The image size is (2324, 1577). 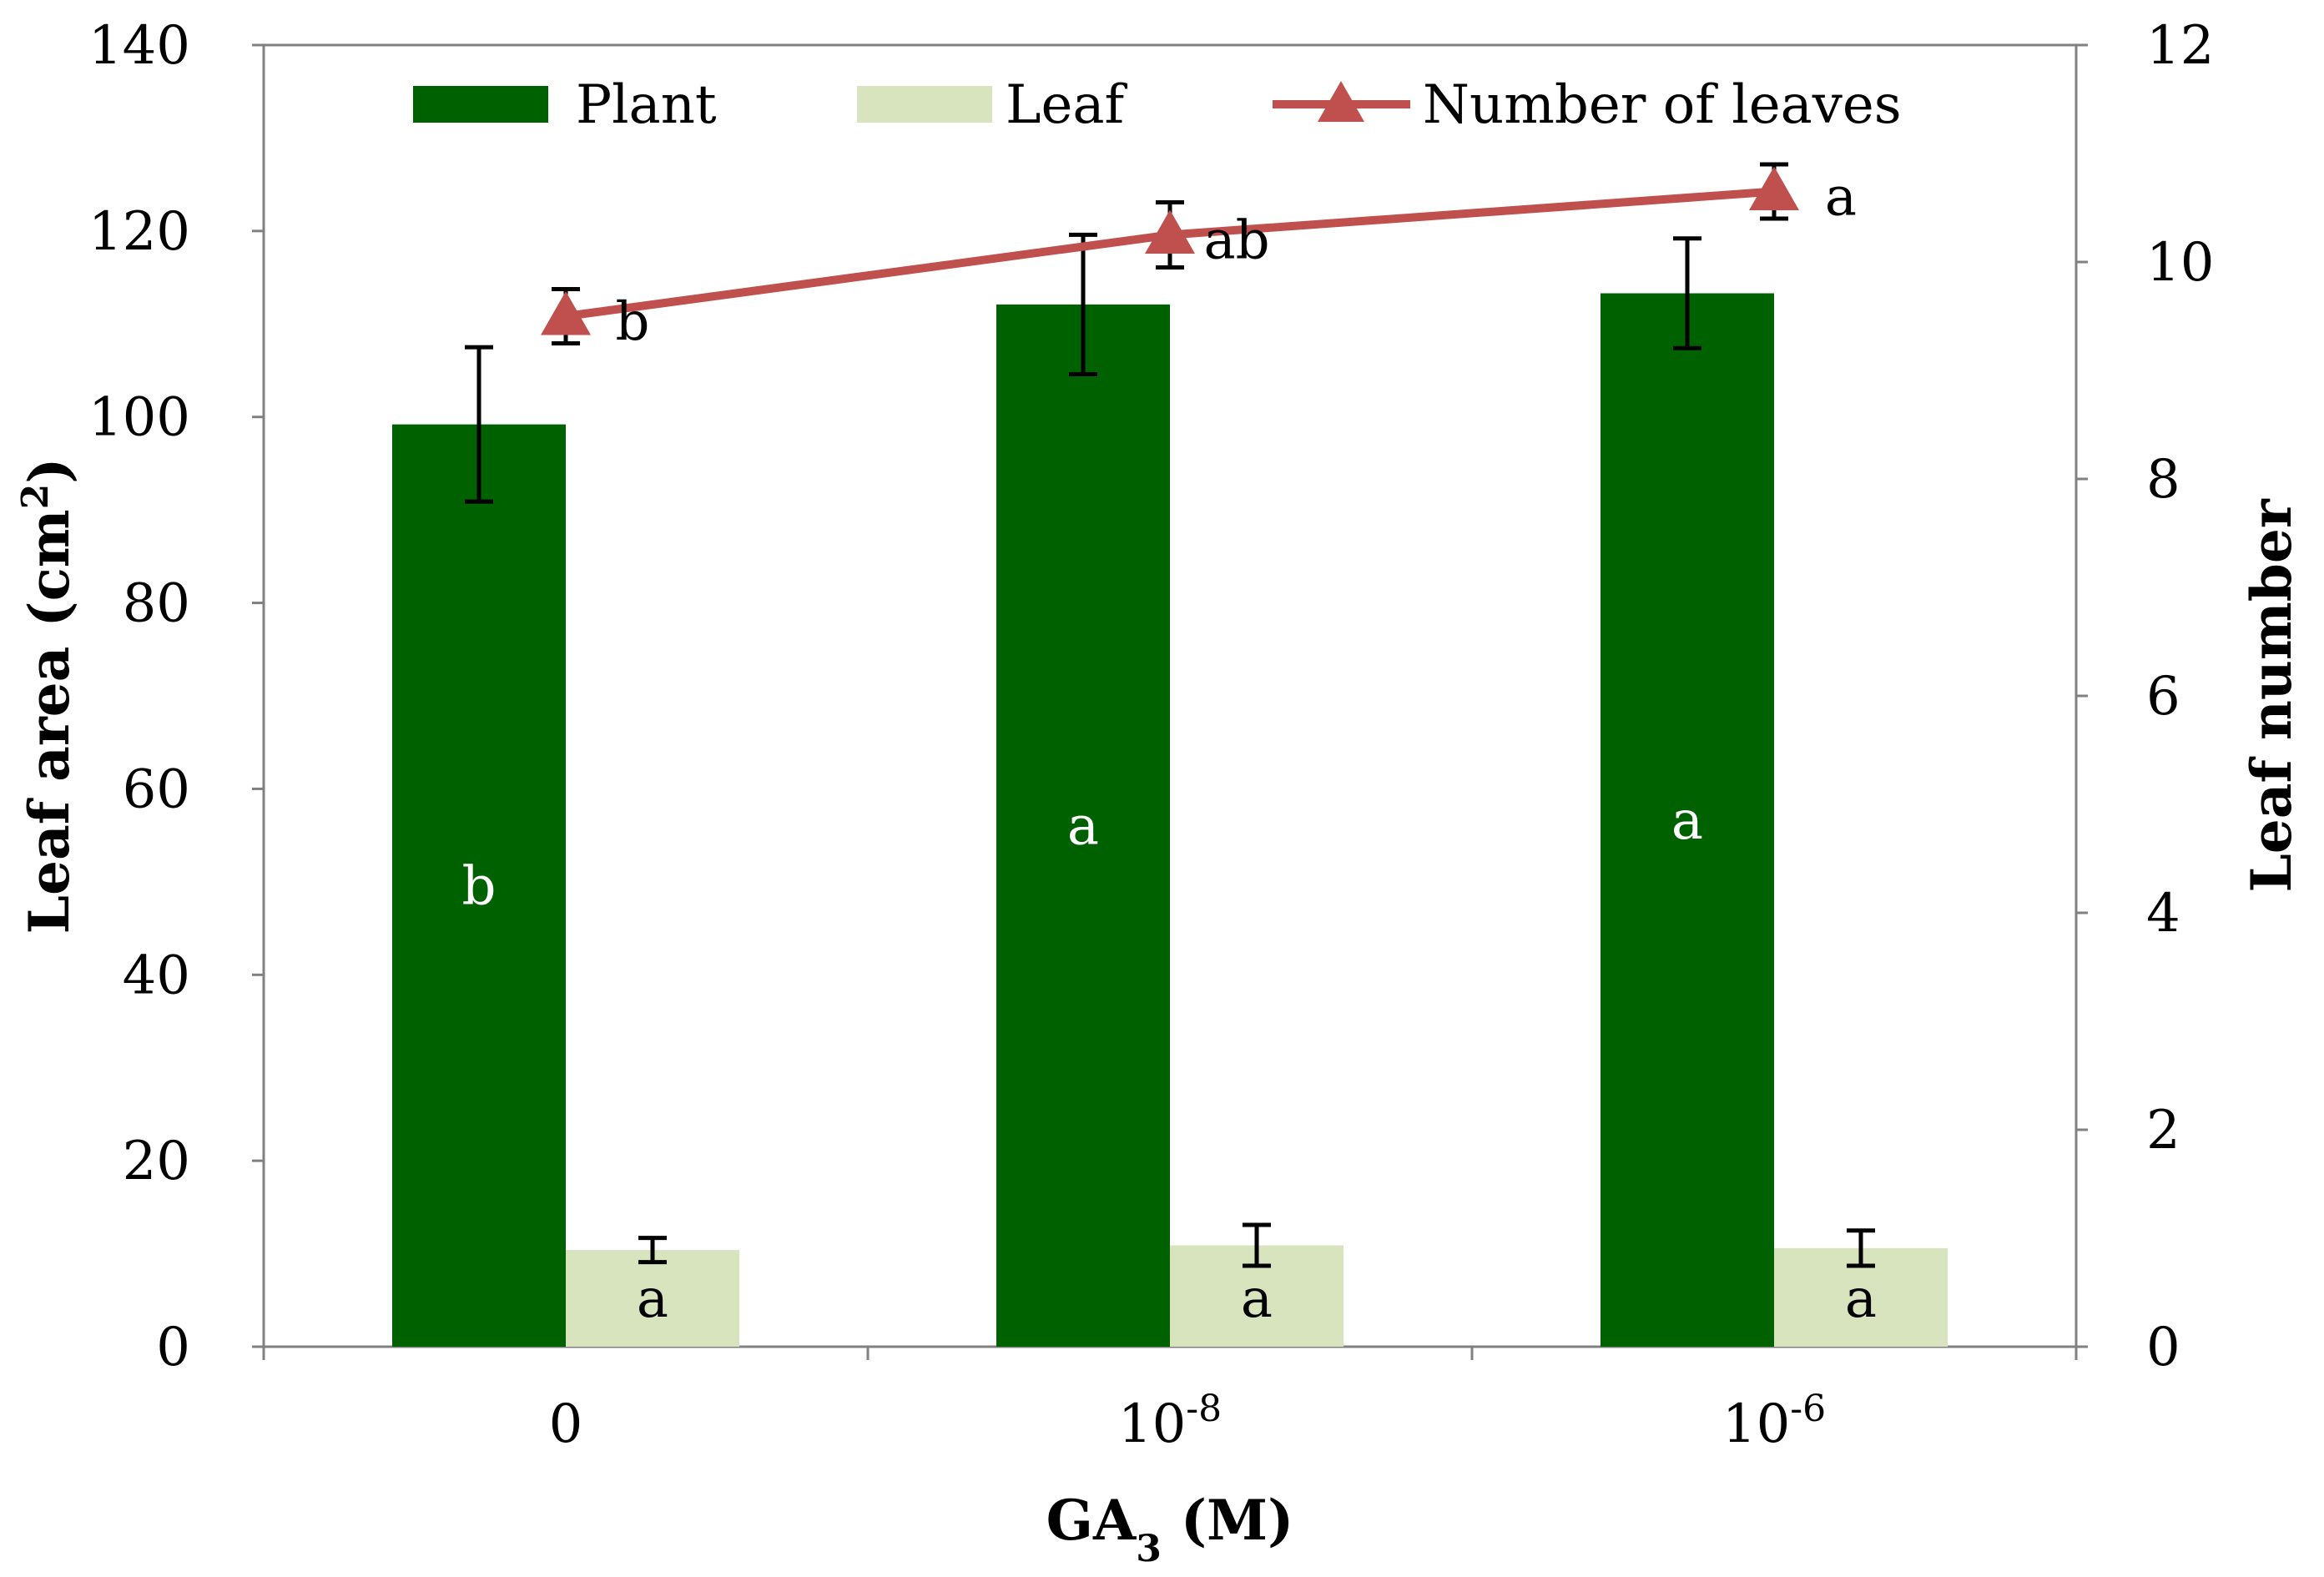 I want to click on y-tick-label: 0, so click(x=173, y=1347).